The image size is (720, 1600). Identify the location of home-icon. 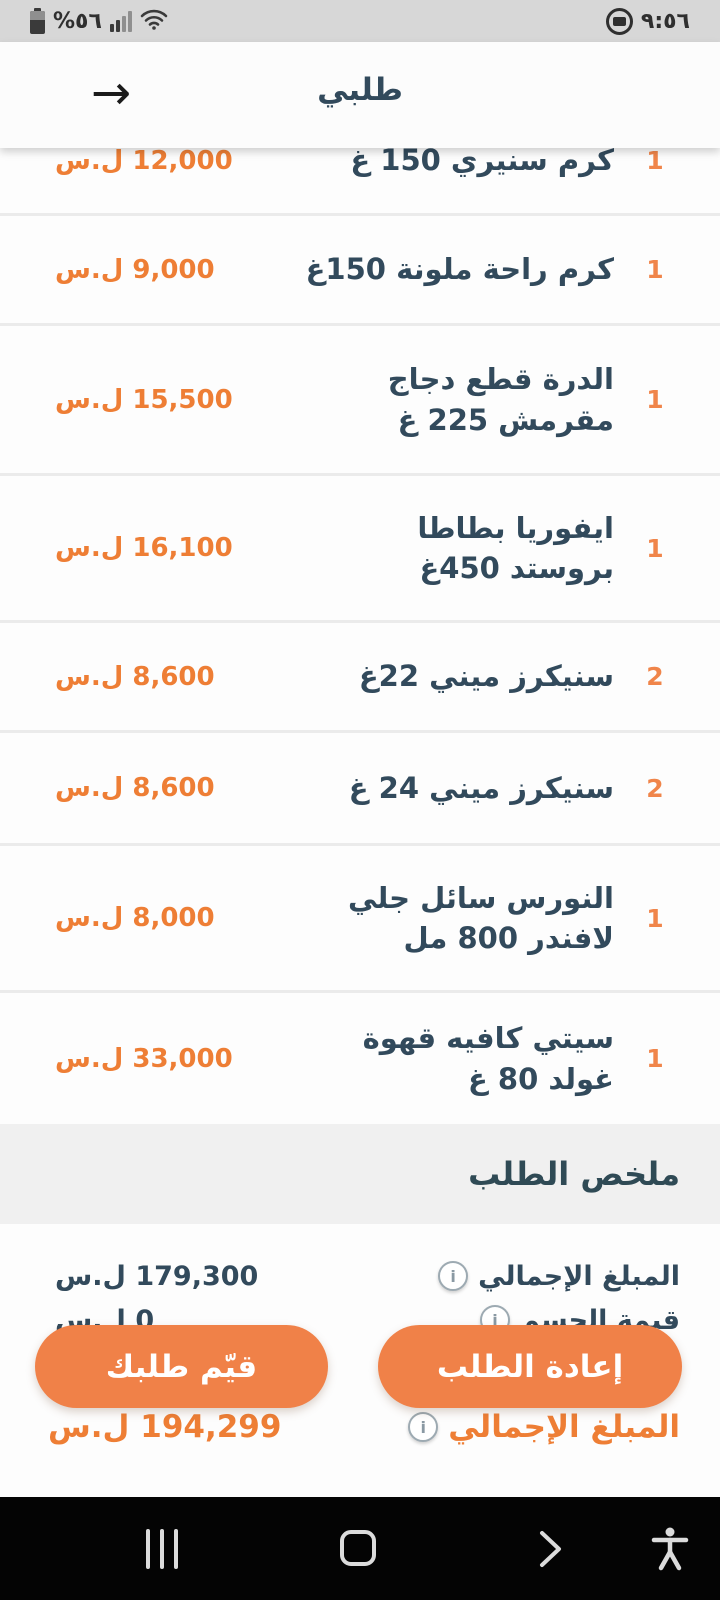
(358, 1548).